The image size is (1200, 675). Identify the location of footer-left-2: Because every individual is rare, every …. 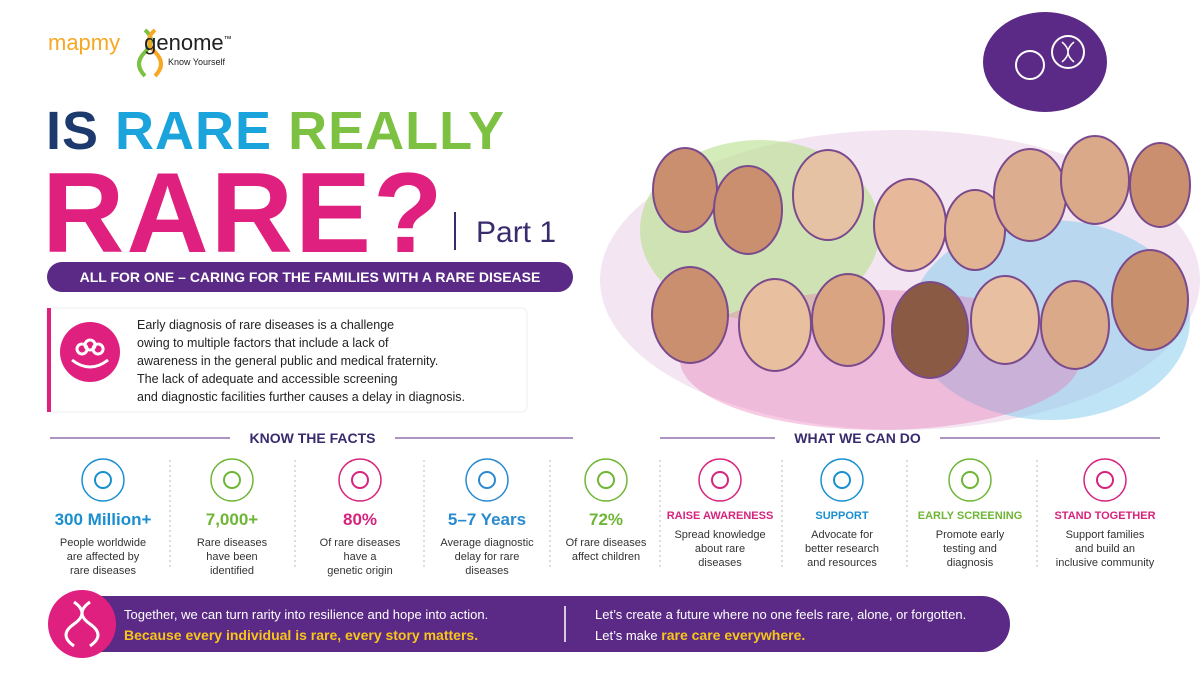
(301, 635).